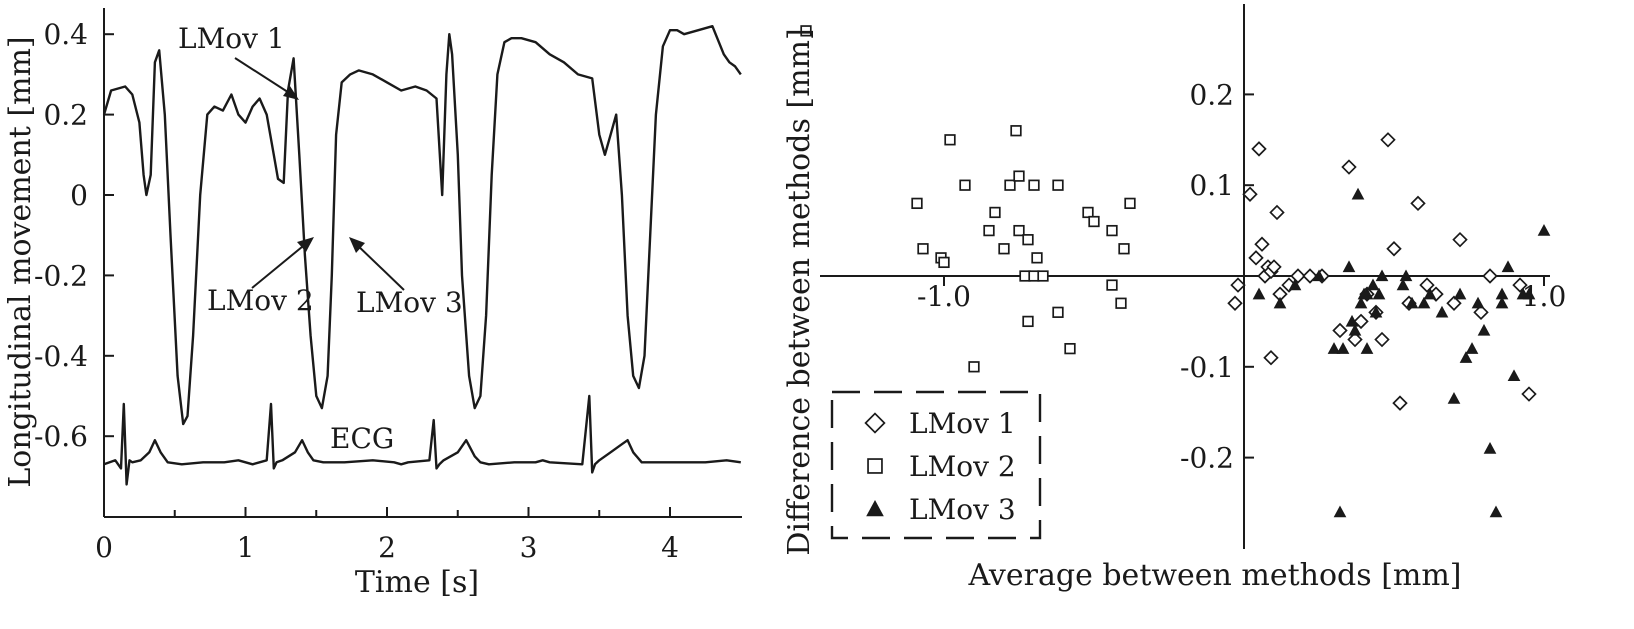 This screenshot has width=1634, height=629. I want to click on annotation-lmov3: LMov 3, so click(409, 302).